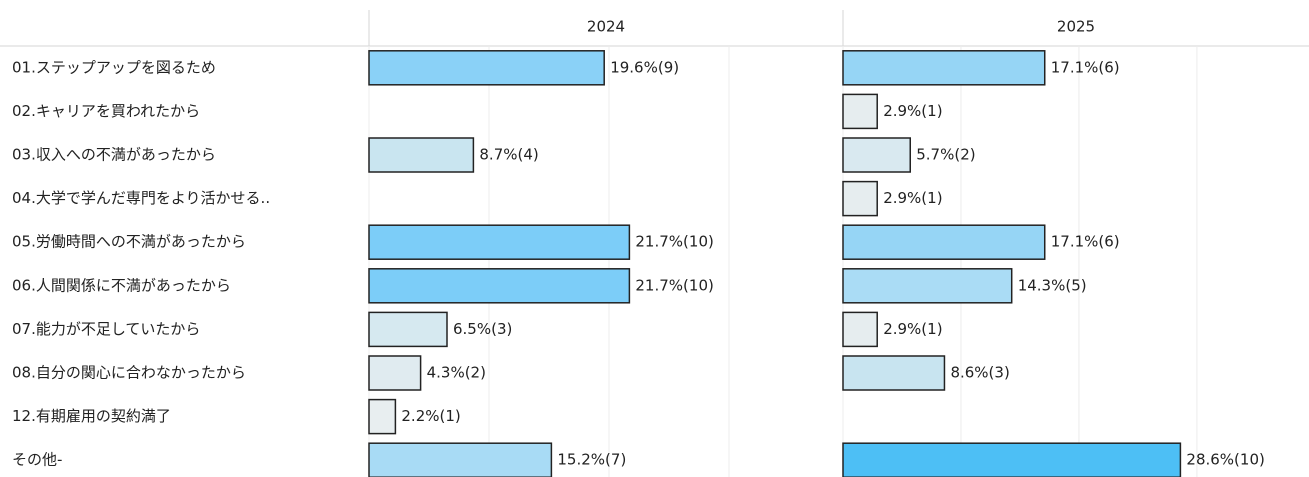  Describe the element at coordinates (1225, 460) in the screenshot. I see `value-label: 28.6%(10)` at that location.